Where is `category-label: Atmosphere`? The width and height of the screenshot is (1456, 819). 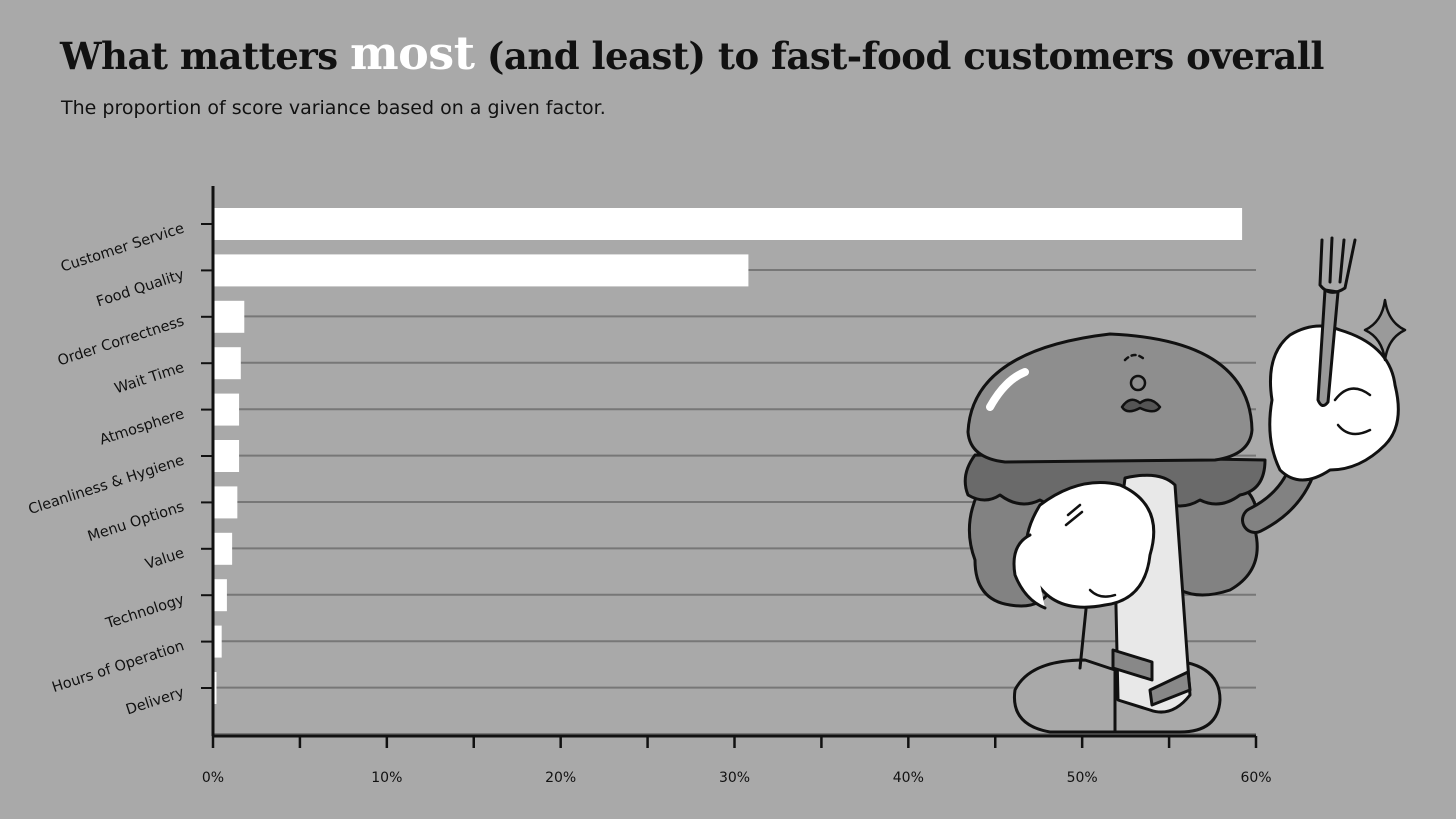 category-label: Atmosphere is located at coordinates (142, 427).